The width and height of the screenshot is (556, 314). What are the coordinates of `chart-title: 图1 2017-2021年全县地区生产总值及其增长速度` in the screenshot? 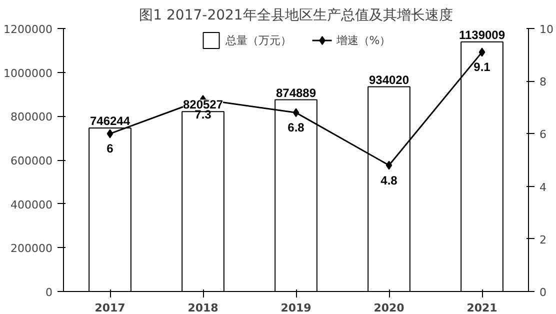 It's located at (296, 16).